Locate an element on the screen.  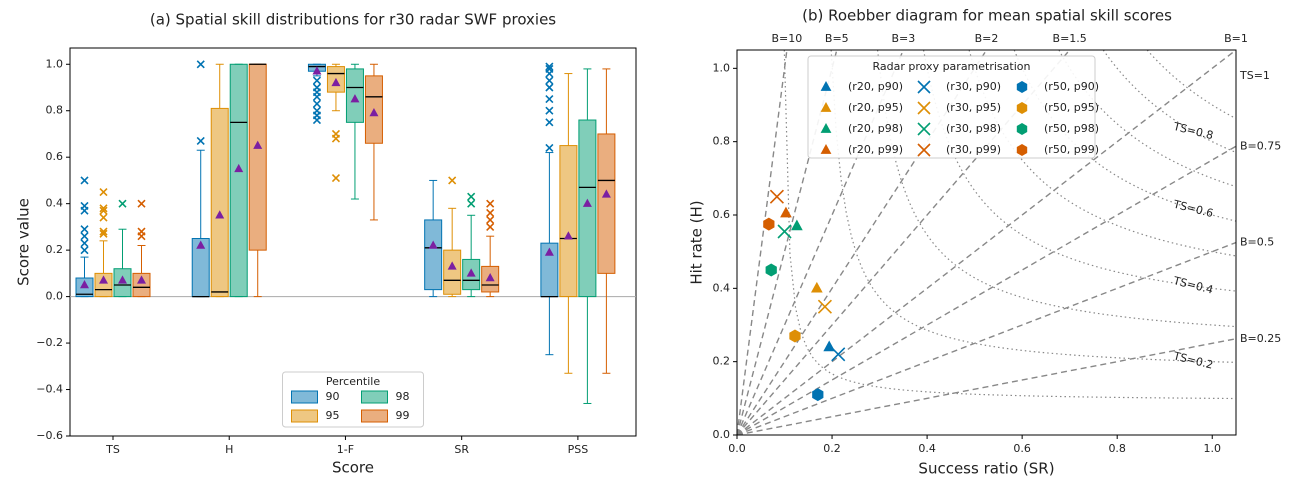
legend-label: 90 is located at coordinates (333, 396).